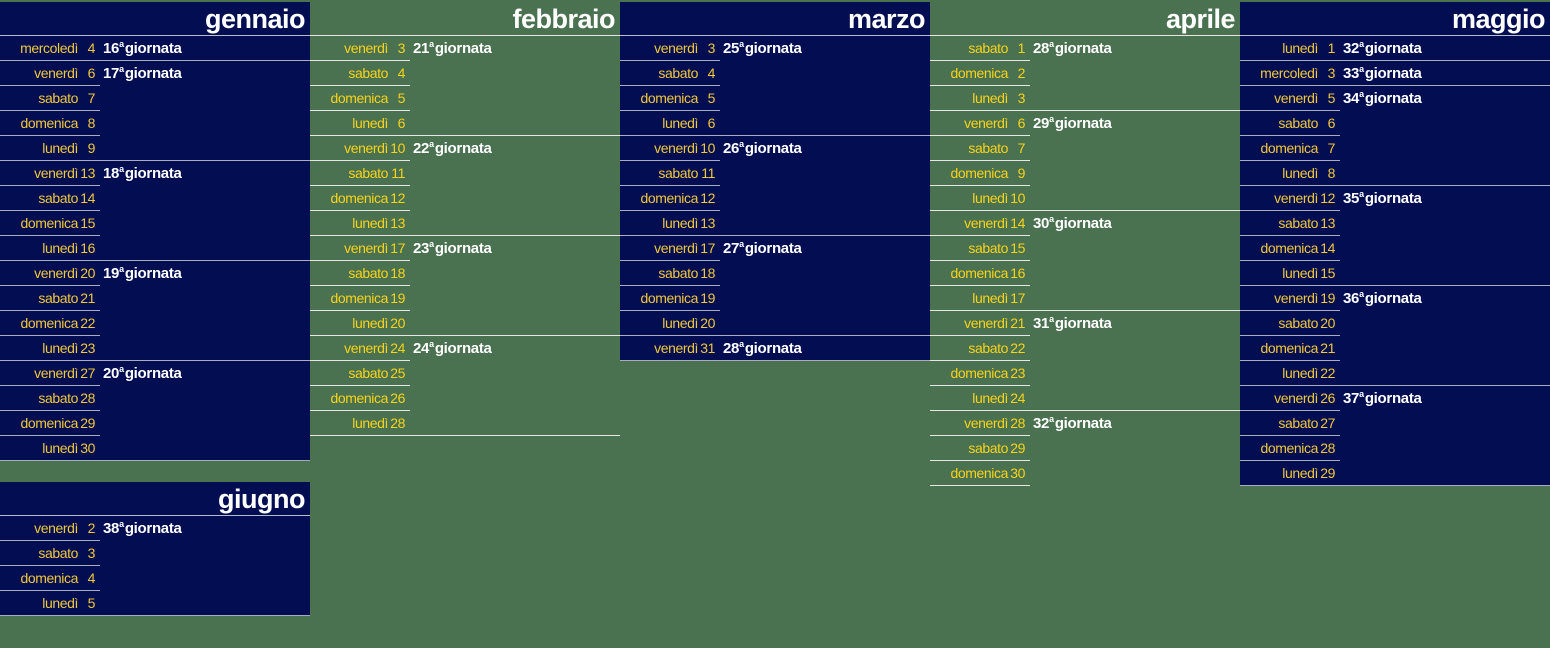 This screenshot has height=648, width=1550. Describe the element at coordinates (465, 298) in the screenshot. I see `schedule-row: domenica 19` at that location.